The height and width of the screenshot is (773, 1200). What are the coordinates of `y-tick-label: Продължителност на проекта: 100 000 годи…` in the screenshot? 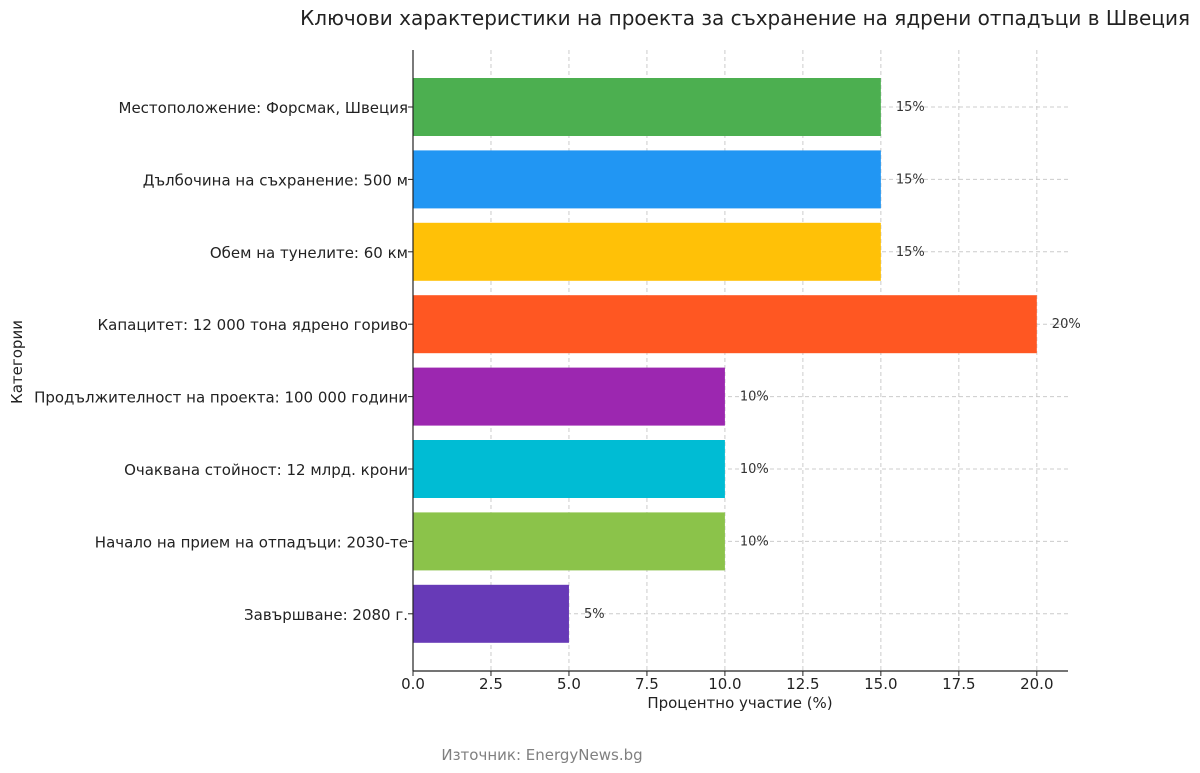 It's located at (221, 398).